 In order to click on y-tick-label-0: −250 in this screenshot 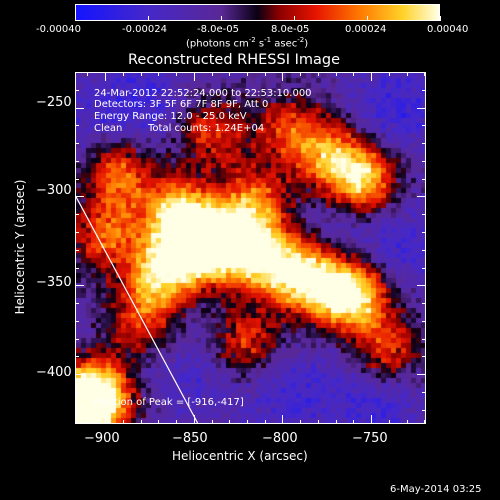, I will do `click(54, 102)`.